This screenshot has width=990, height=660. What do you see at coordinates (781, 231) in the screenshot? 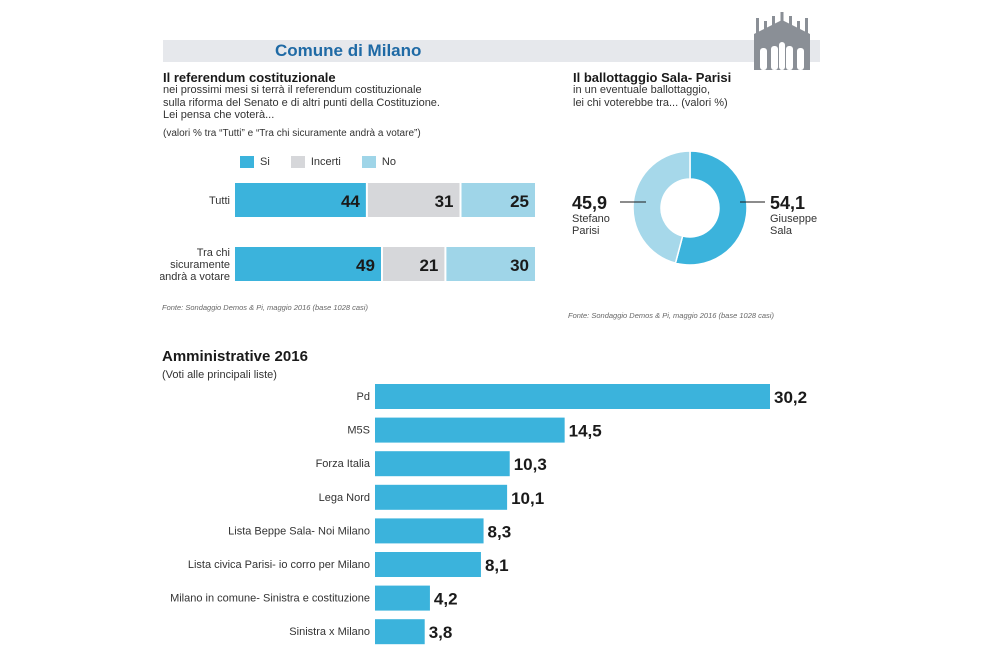
I see `slice-name-label: Sala` at bounding box center [781, 231].